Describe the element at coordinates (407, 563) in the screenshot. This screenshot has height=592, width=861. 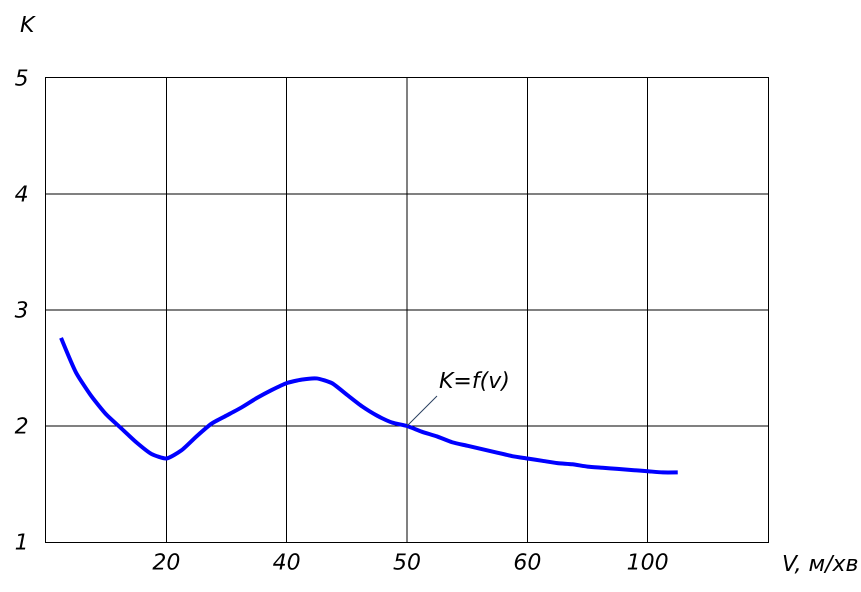
I see `x-tick-label: 50` at that location.